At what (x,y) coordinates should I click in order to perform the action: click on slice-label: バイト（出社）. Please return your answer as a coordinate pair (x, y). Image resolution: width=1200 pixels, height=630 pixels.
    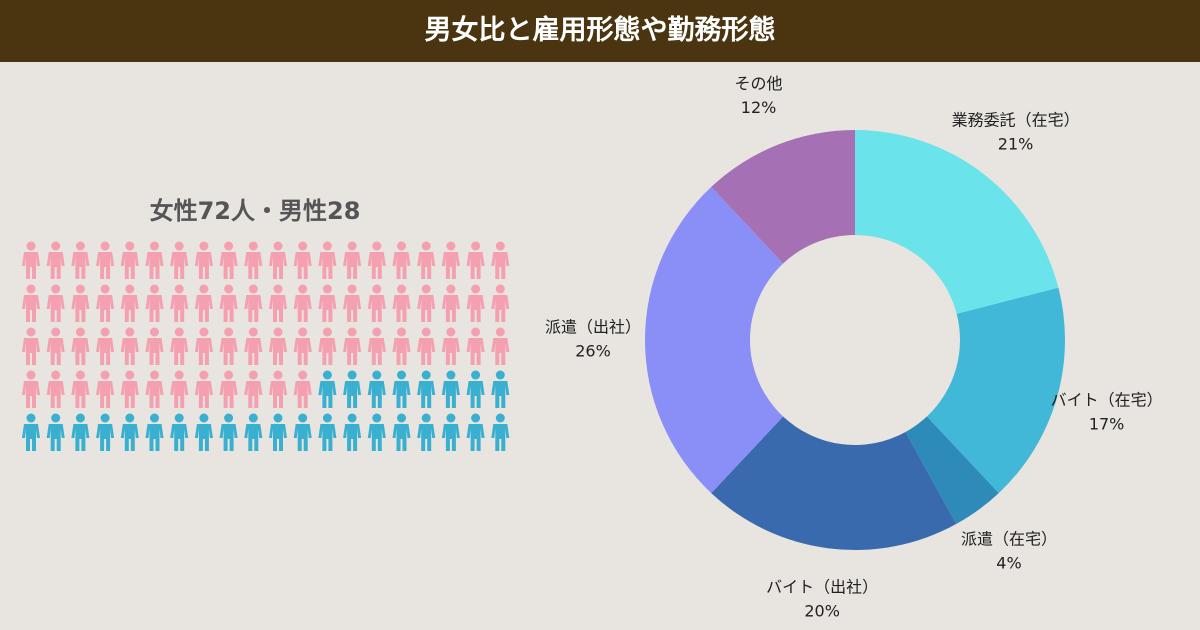
    Looking at the image, I should click on (822, 586).